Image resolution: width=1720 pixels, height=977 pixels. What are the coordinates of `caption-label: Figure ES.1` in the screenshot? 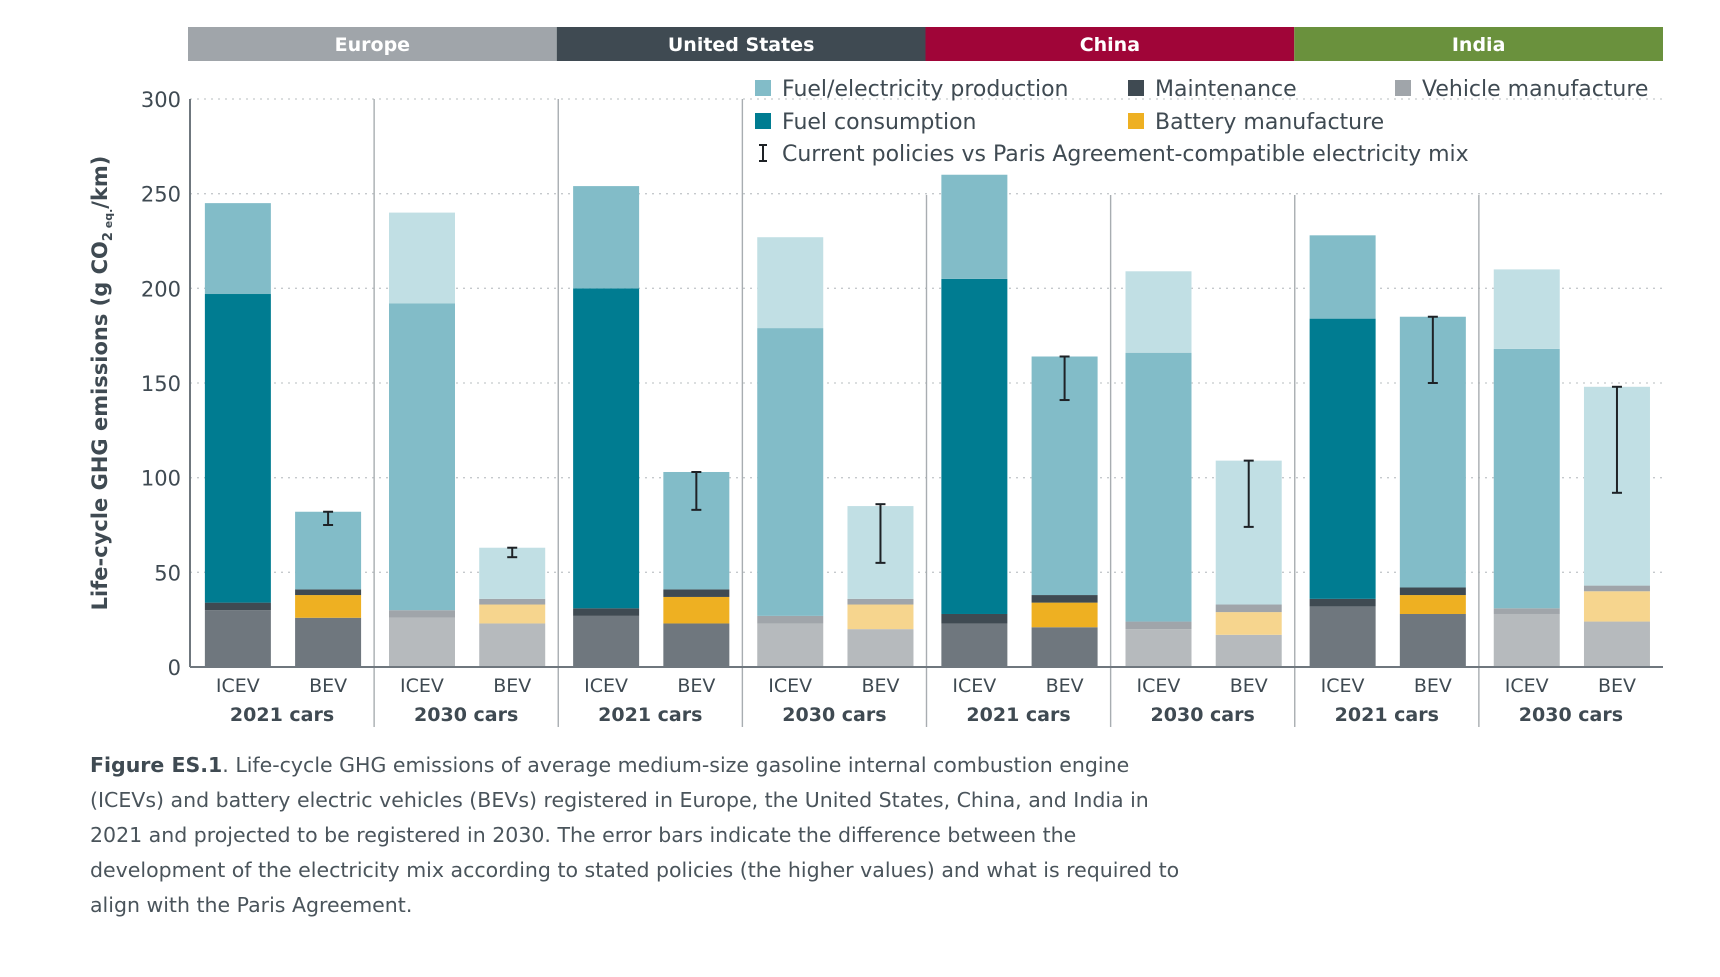 It's located at (156, 765).